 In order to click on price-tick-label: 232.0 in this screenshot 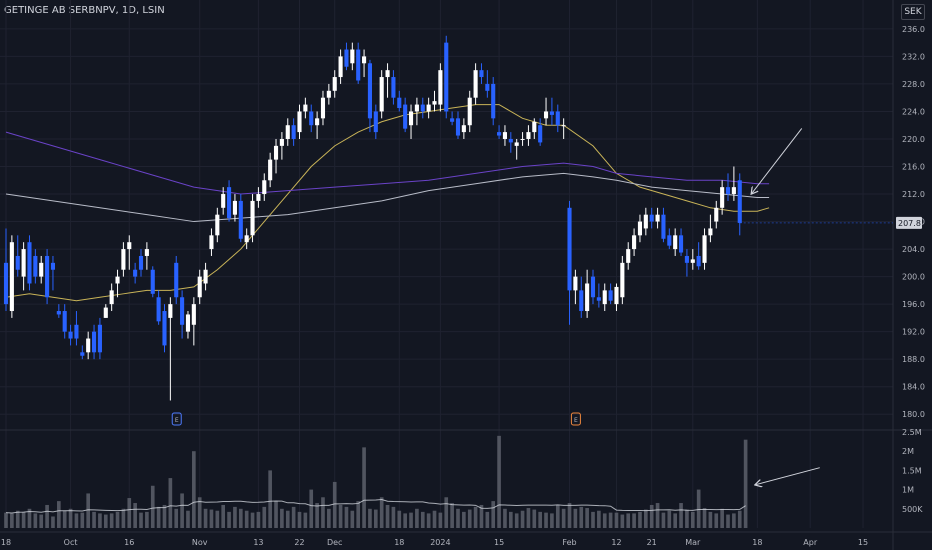, I will do `click(913, 56)`.